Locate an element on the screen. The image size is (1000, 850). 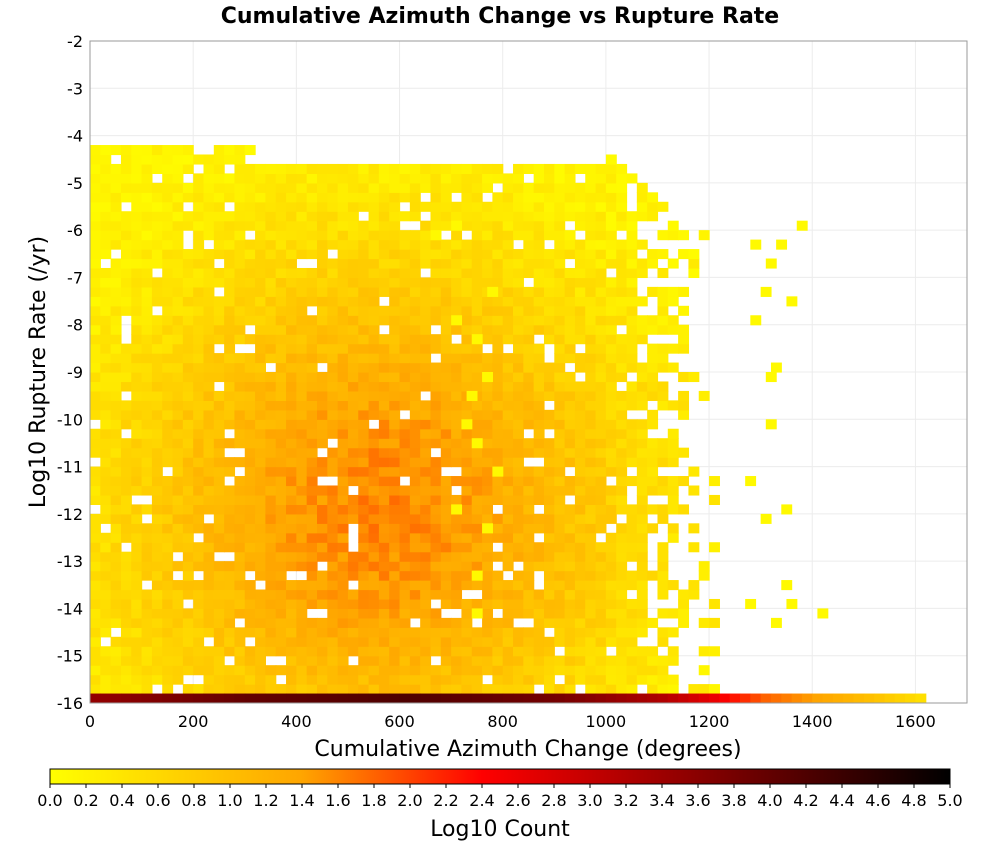
y-tick-label: -2 is located at coordinates (75, 41).